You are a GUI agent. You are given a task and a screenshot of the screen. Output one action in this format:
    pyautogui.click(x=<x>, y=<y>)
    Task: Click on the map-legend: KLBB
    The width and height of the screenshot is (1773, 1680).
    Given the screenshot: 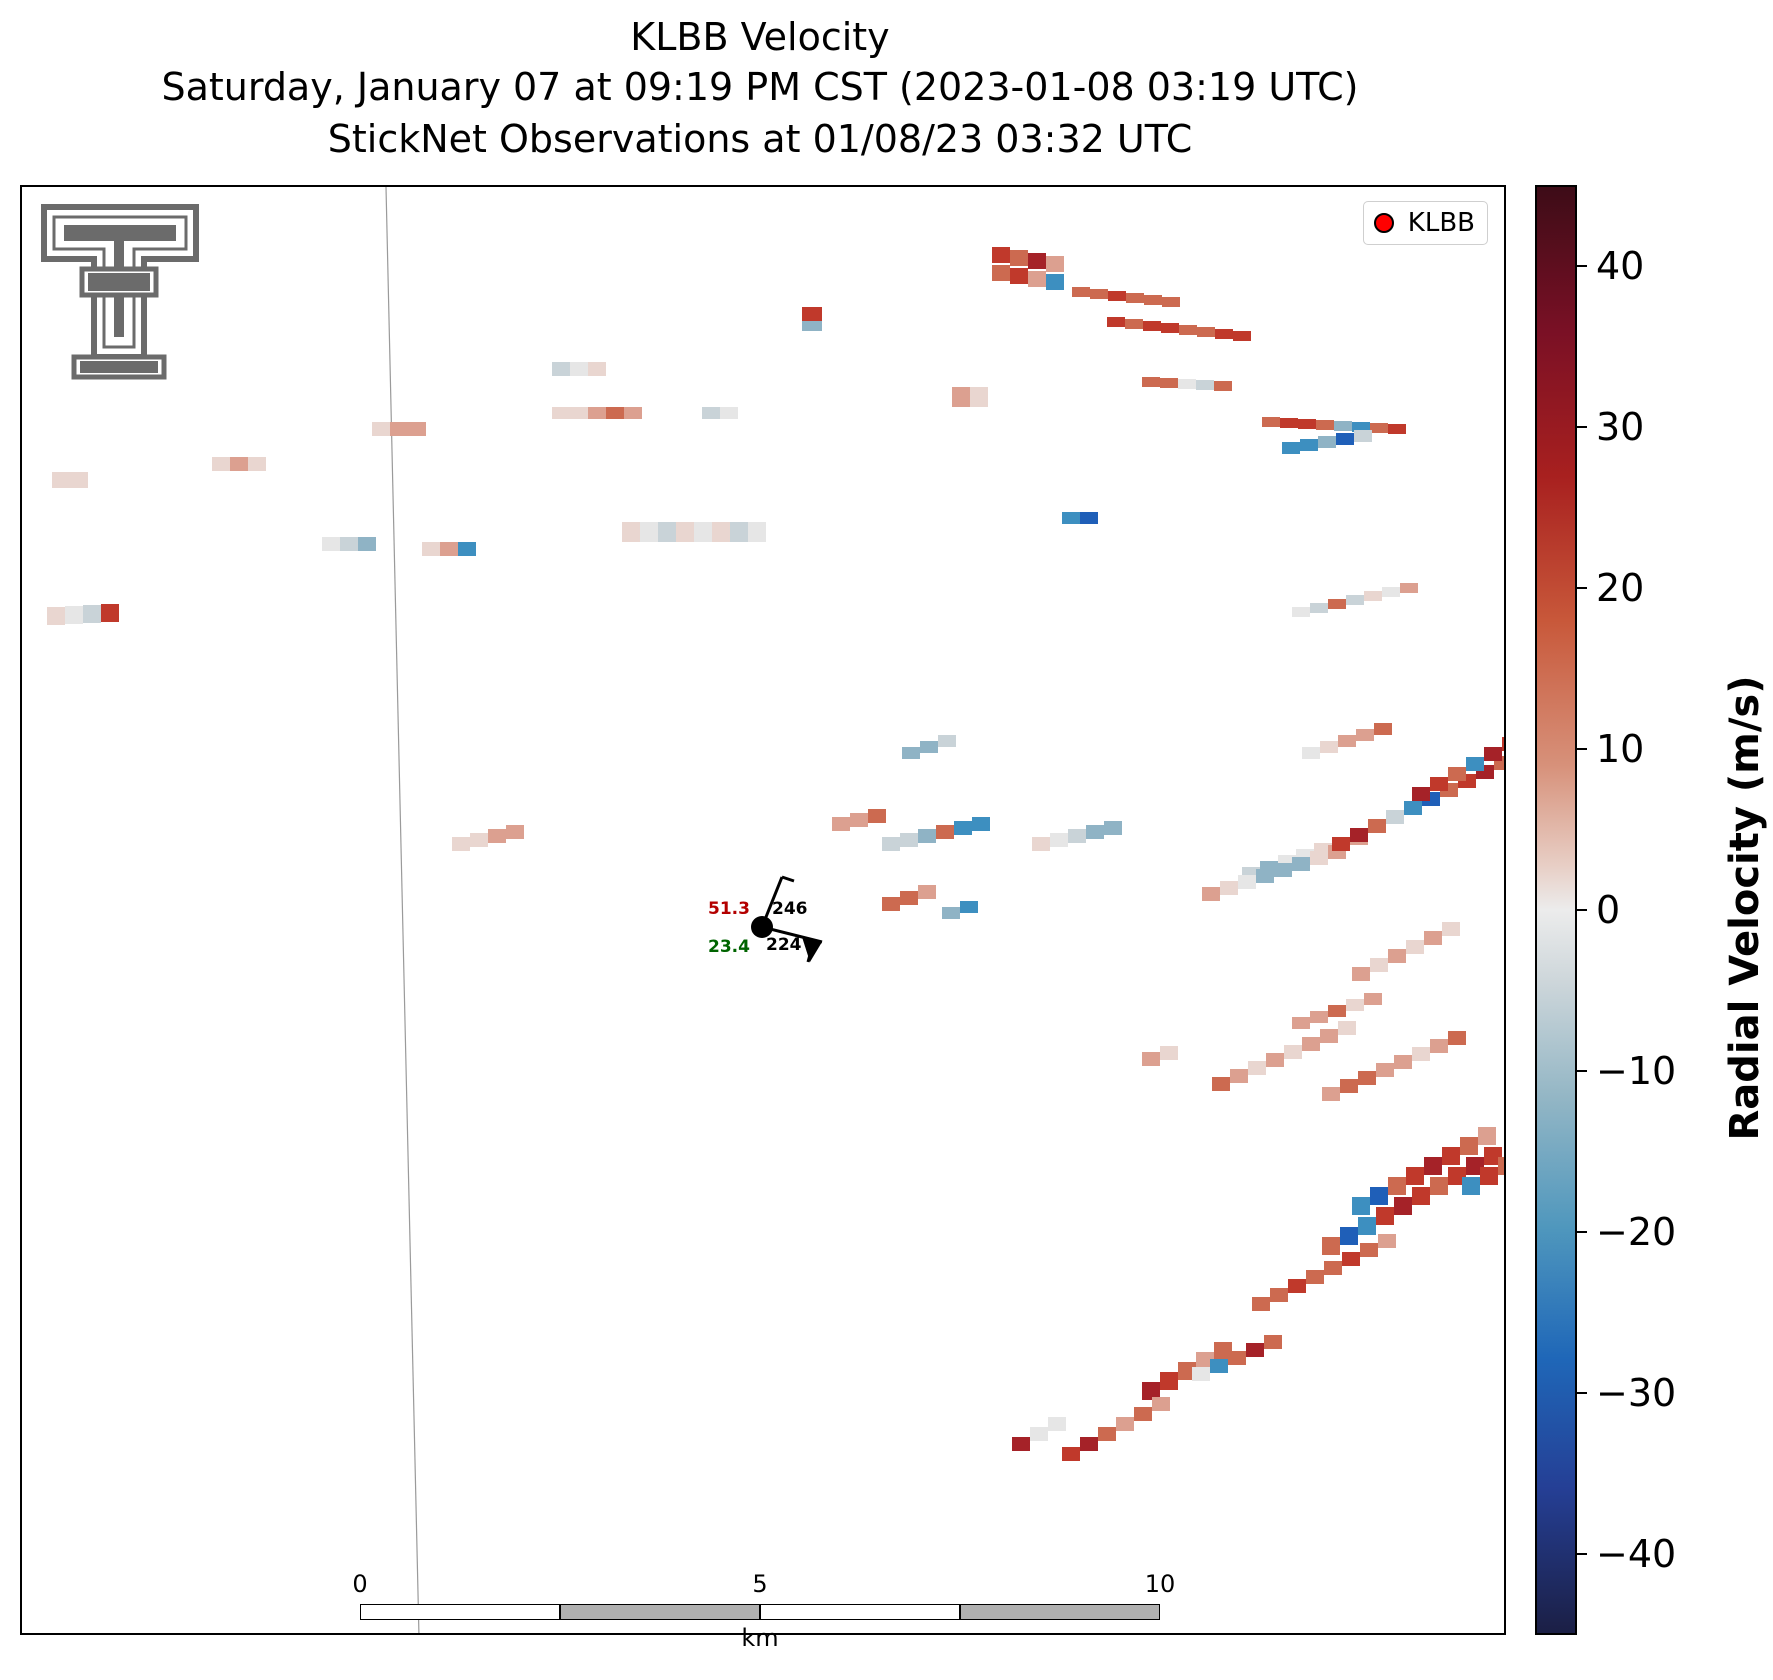 What is the action you would take?
    pyautogui.click(x=1425, y=223)
    